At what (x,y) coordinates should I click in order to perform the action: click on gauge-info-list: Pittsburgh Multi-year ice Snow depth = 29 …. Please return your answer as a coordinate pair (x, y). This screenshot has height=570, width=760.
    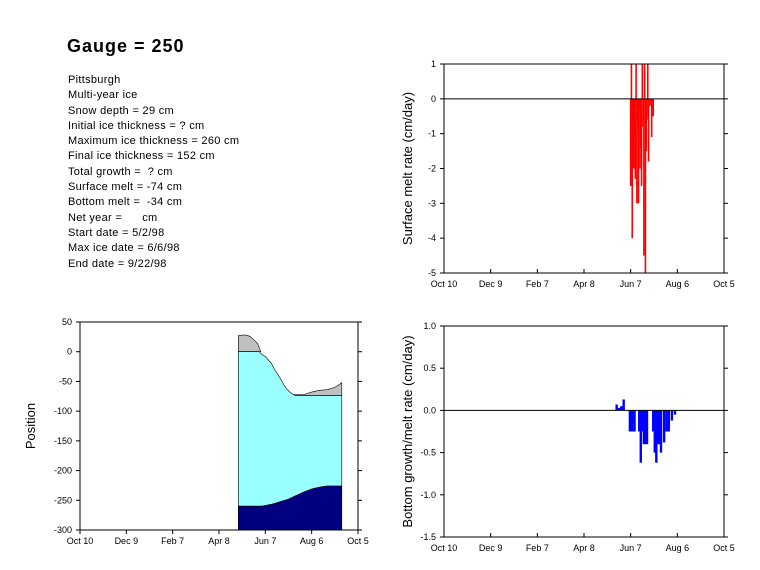
    Looking at the image, I should click on (153, 172).